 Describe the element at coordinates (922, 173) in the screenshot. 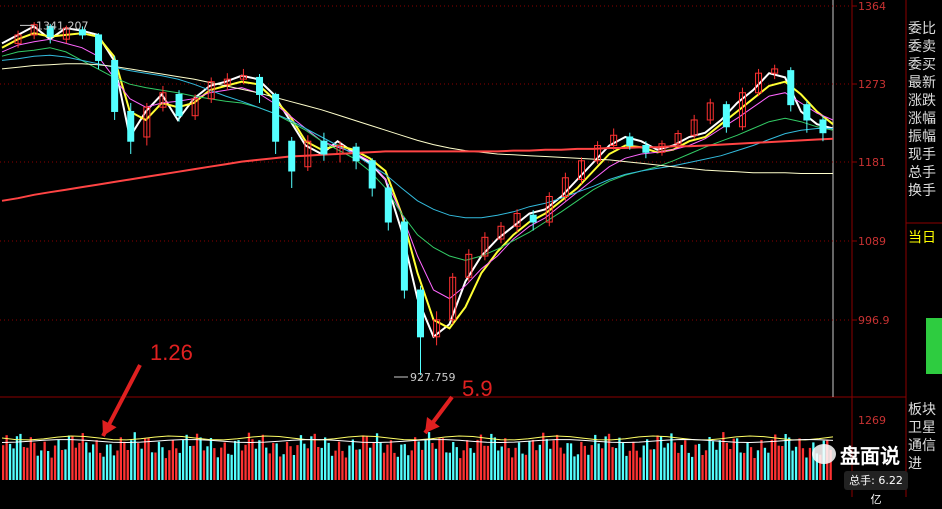

I see `stat-label: 总手` at that location.